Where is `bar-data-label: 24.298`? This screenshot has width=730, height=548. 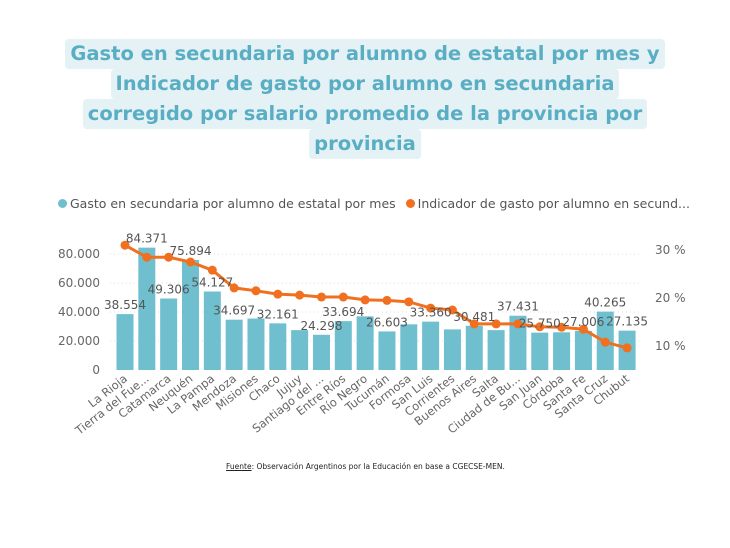 bar-data-label: 24.298 is located at coordinates (321, 326).